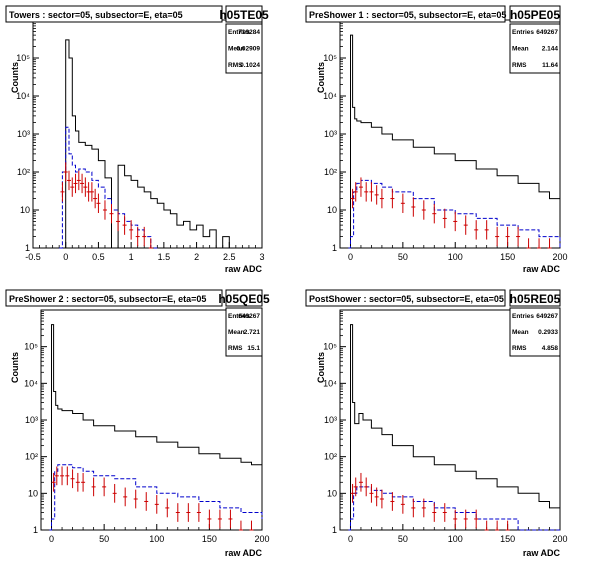  What do you see at coordinates (252, 332) in the screenshot?
I see `stats-value: 2.721` at bounding box center [252, 332].